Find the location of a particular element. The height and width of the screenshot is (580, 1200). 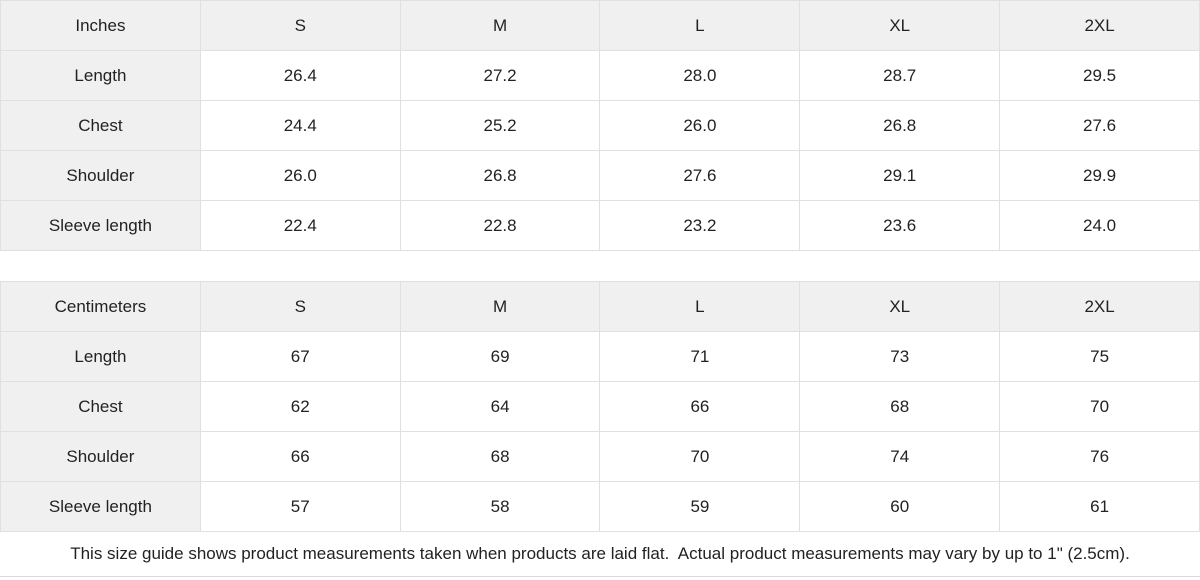

measurement-cell: 69 is located at coordinates (500, 356).